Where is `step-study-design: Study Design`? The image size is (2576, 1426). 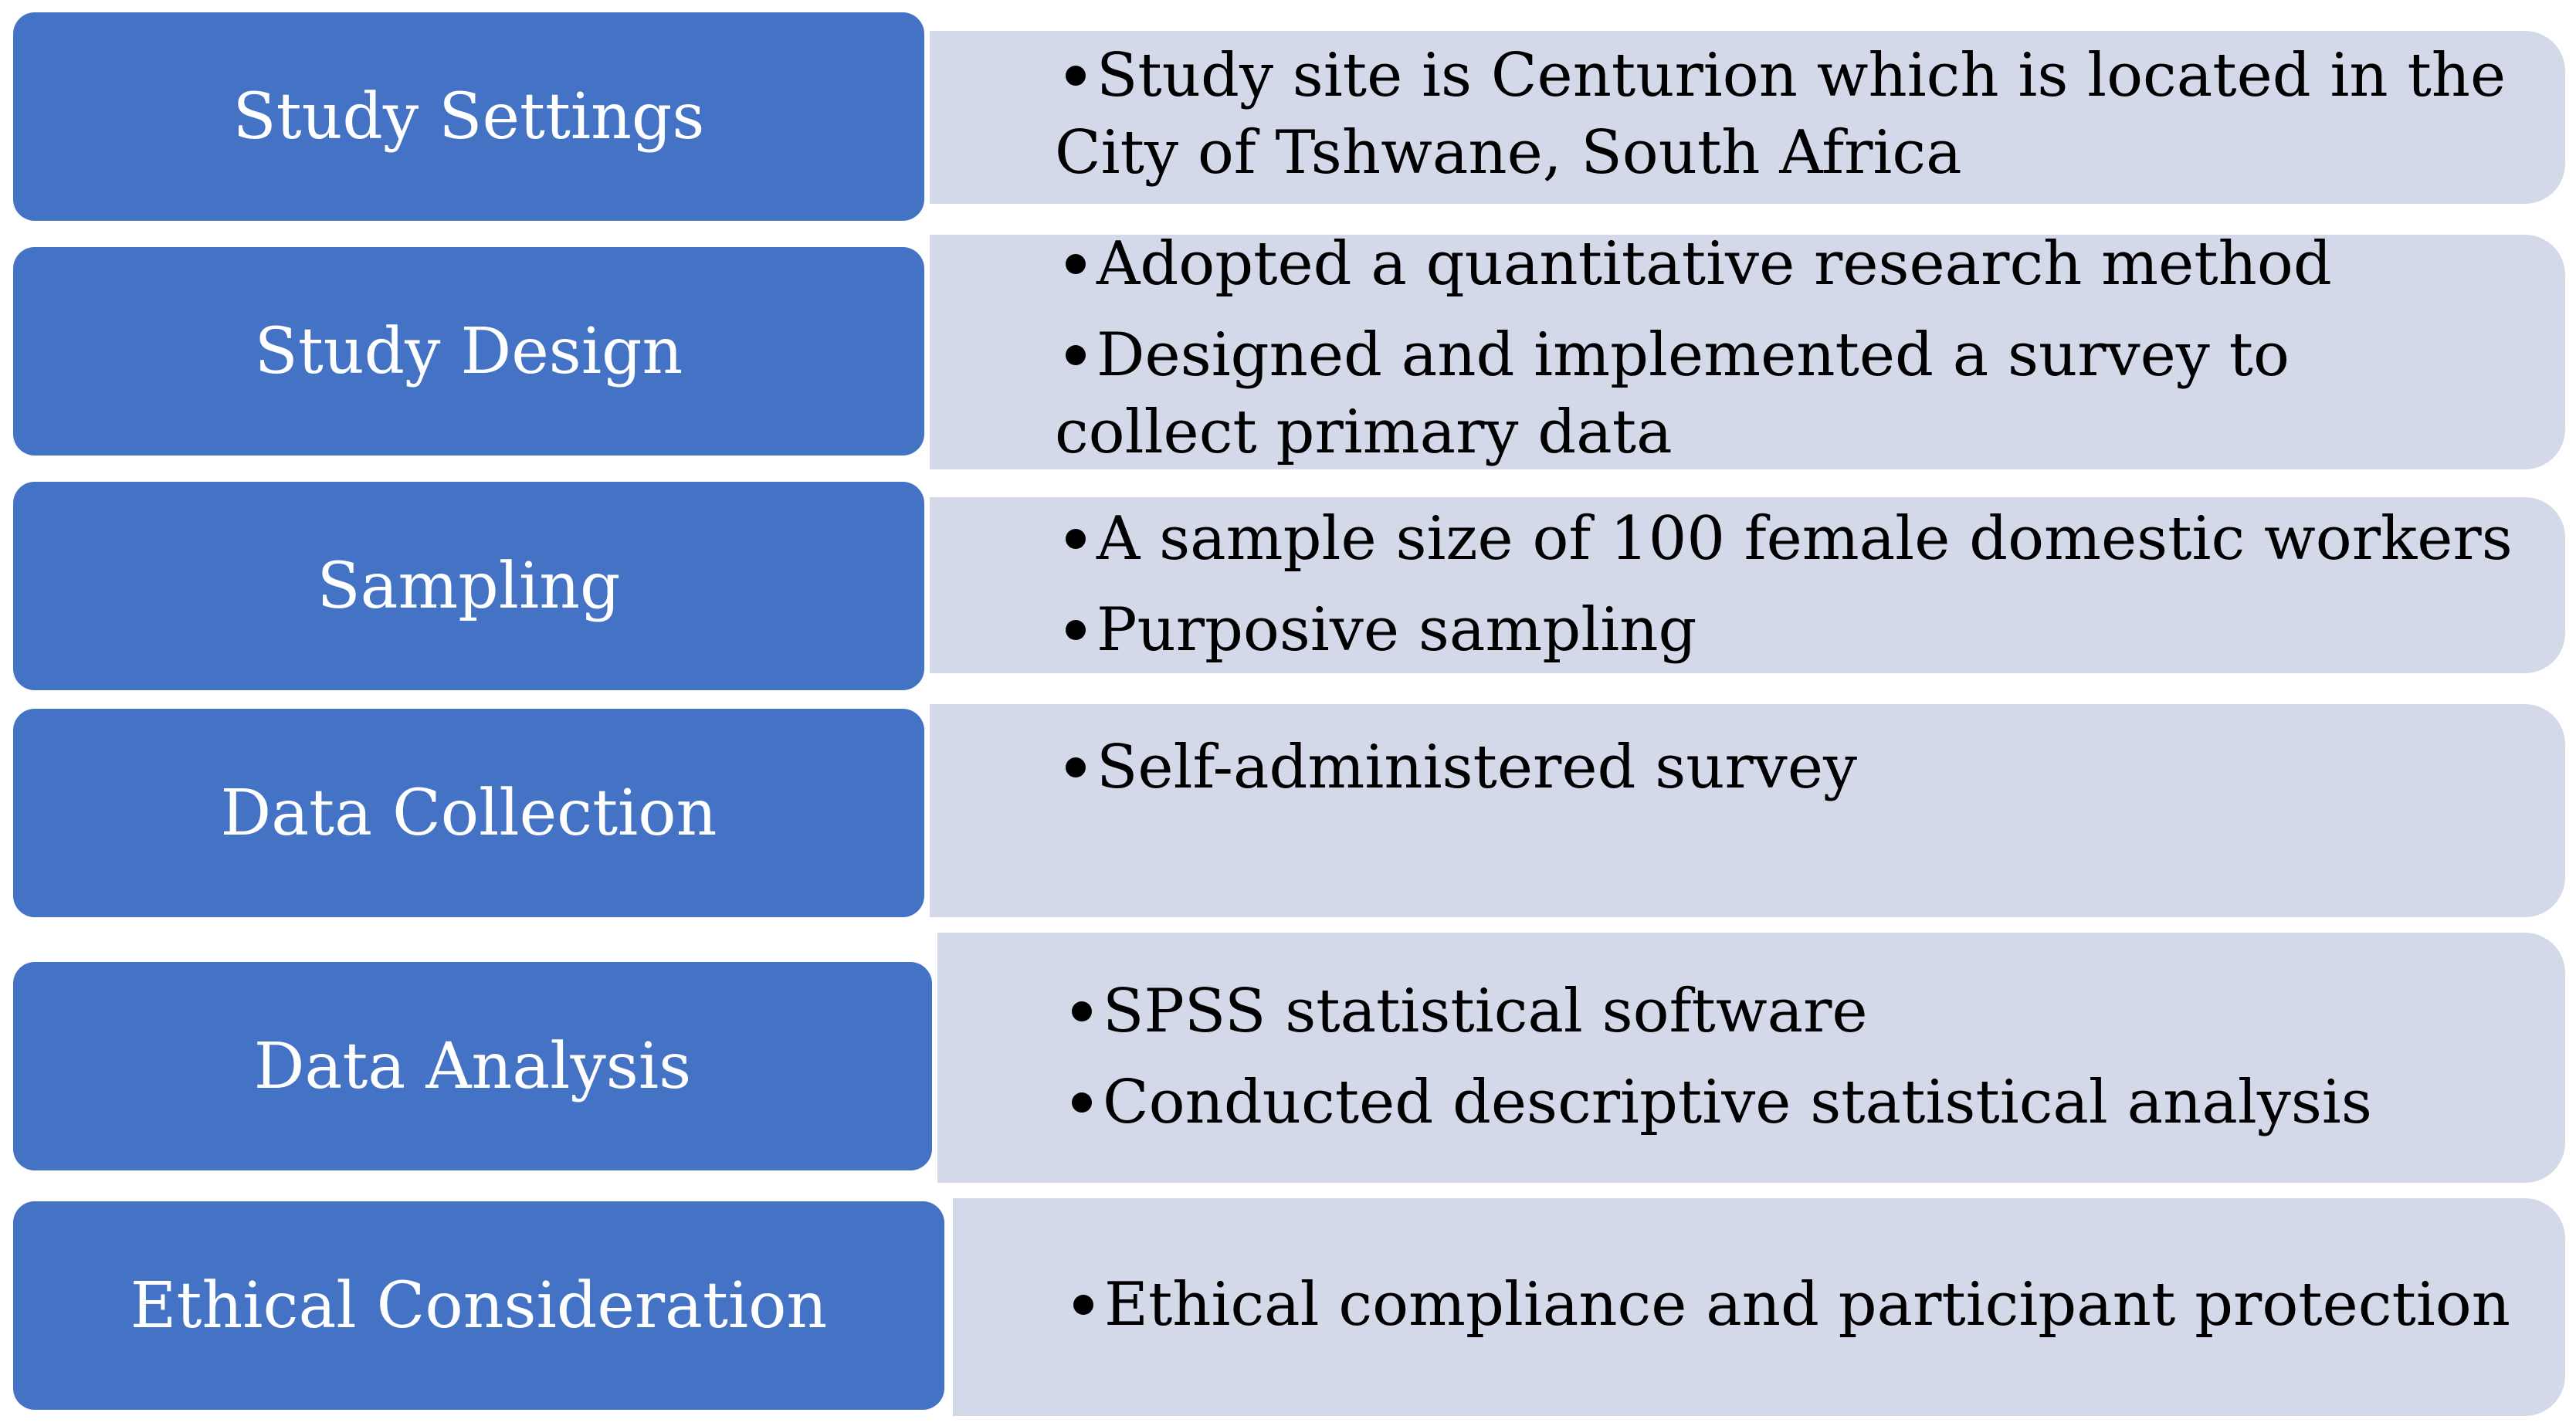 step-study-design: Study Design is located at coordinates (468, 351).